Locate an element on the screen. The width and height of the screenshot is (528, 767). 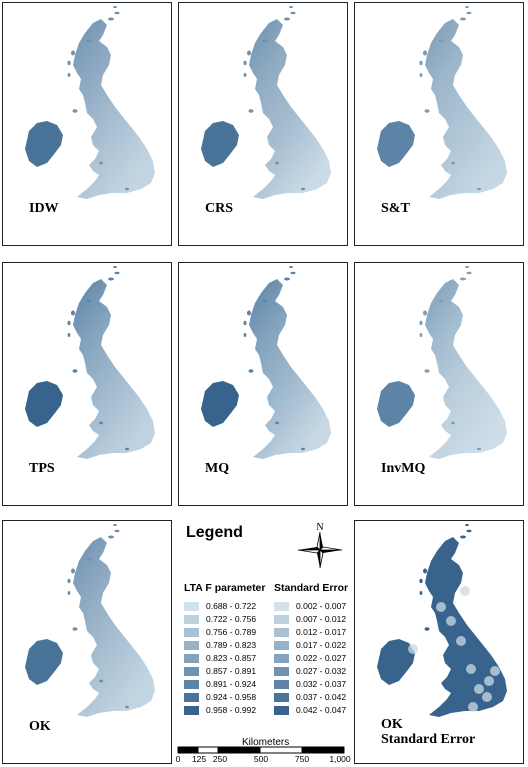
north-arrow-label: N is located at coordinates (319, 527).